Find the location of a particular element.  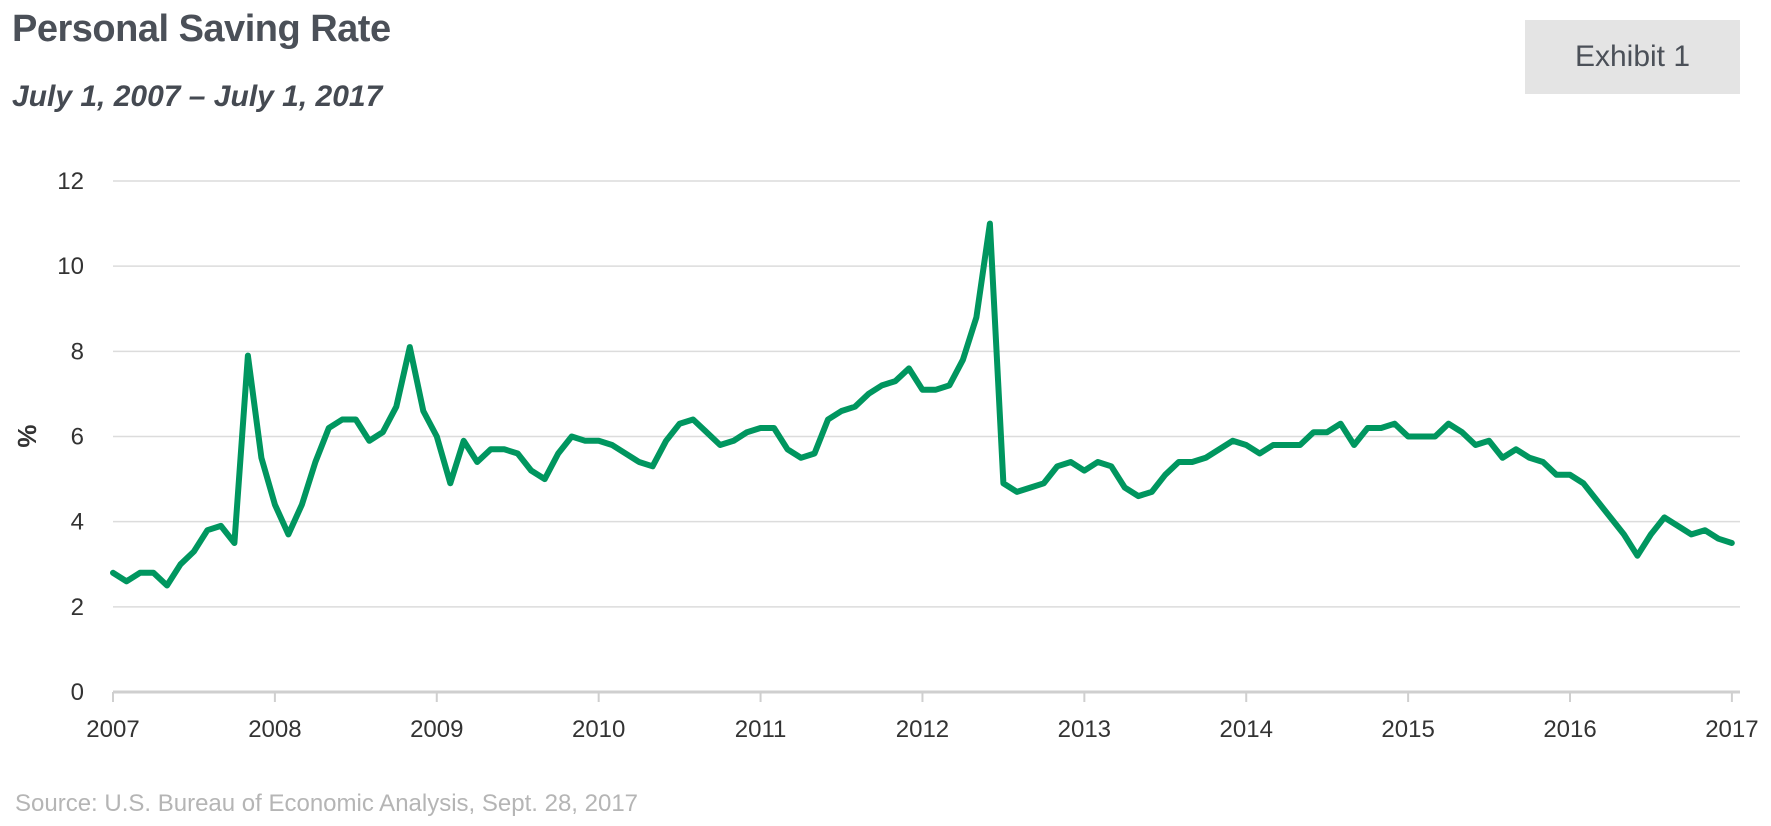

exhibit-badge: Exhibit 1 is located at coordinates (1632, 57).